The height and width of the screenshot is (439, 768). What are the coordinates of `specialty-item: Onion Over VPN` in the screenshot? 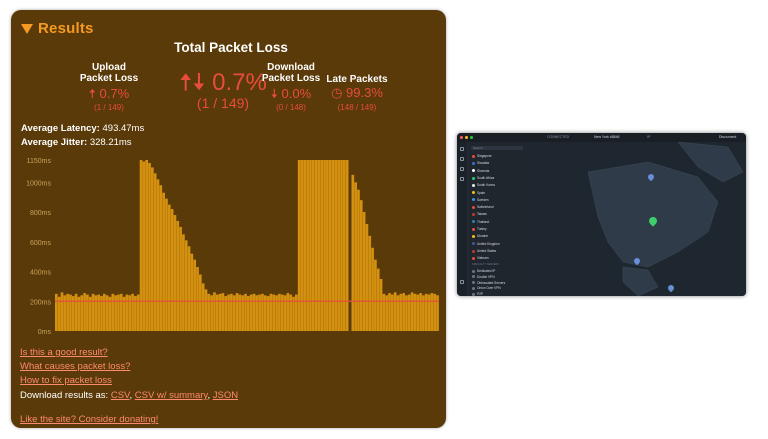 It's located at (486, 288).